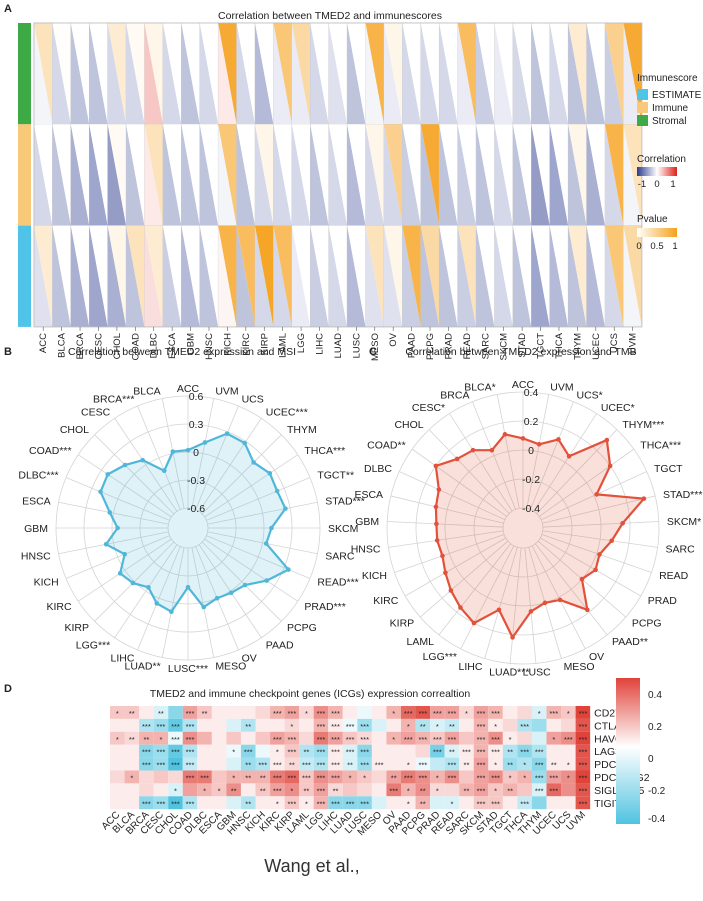 The width and height of the screenshot is (703, 901). Describe the element at coordinates (652, 219) in the screenshot. I see `pvalue-legend-title: Pvalue` at that location.